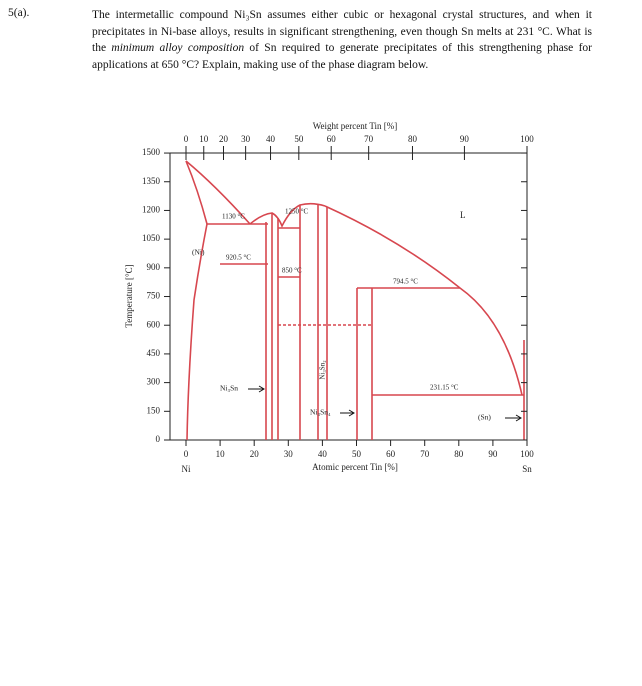 This screenshot has height=686, width=642. What do you see at coordinates (154, 353) in the screenshot?
I see `y-tick-label: 450` at bounding box center [154, 353].